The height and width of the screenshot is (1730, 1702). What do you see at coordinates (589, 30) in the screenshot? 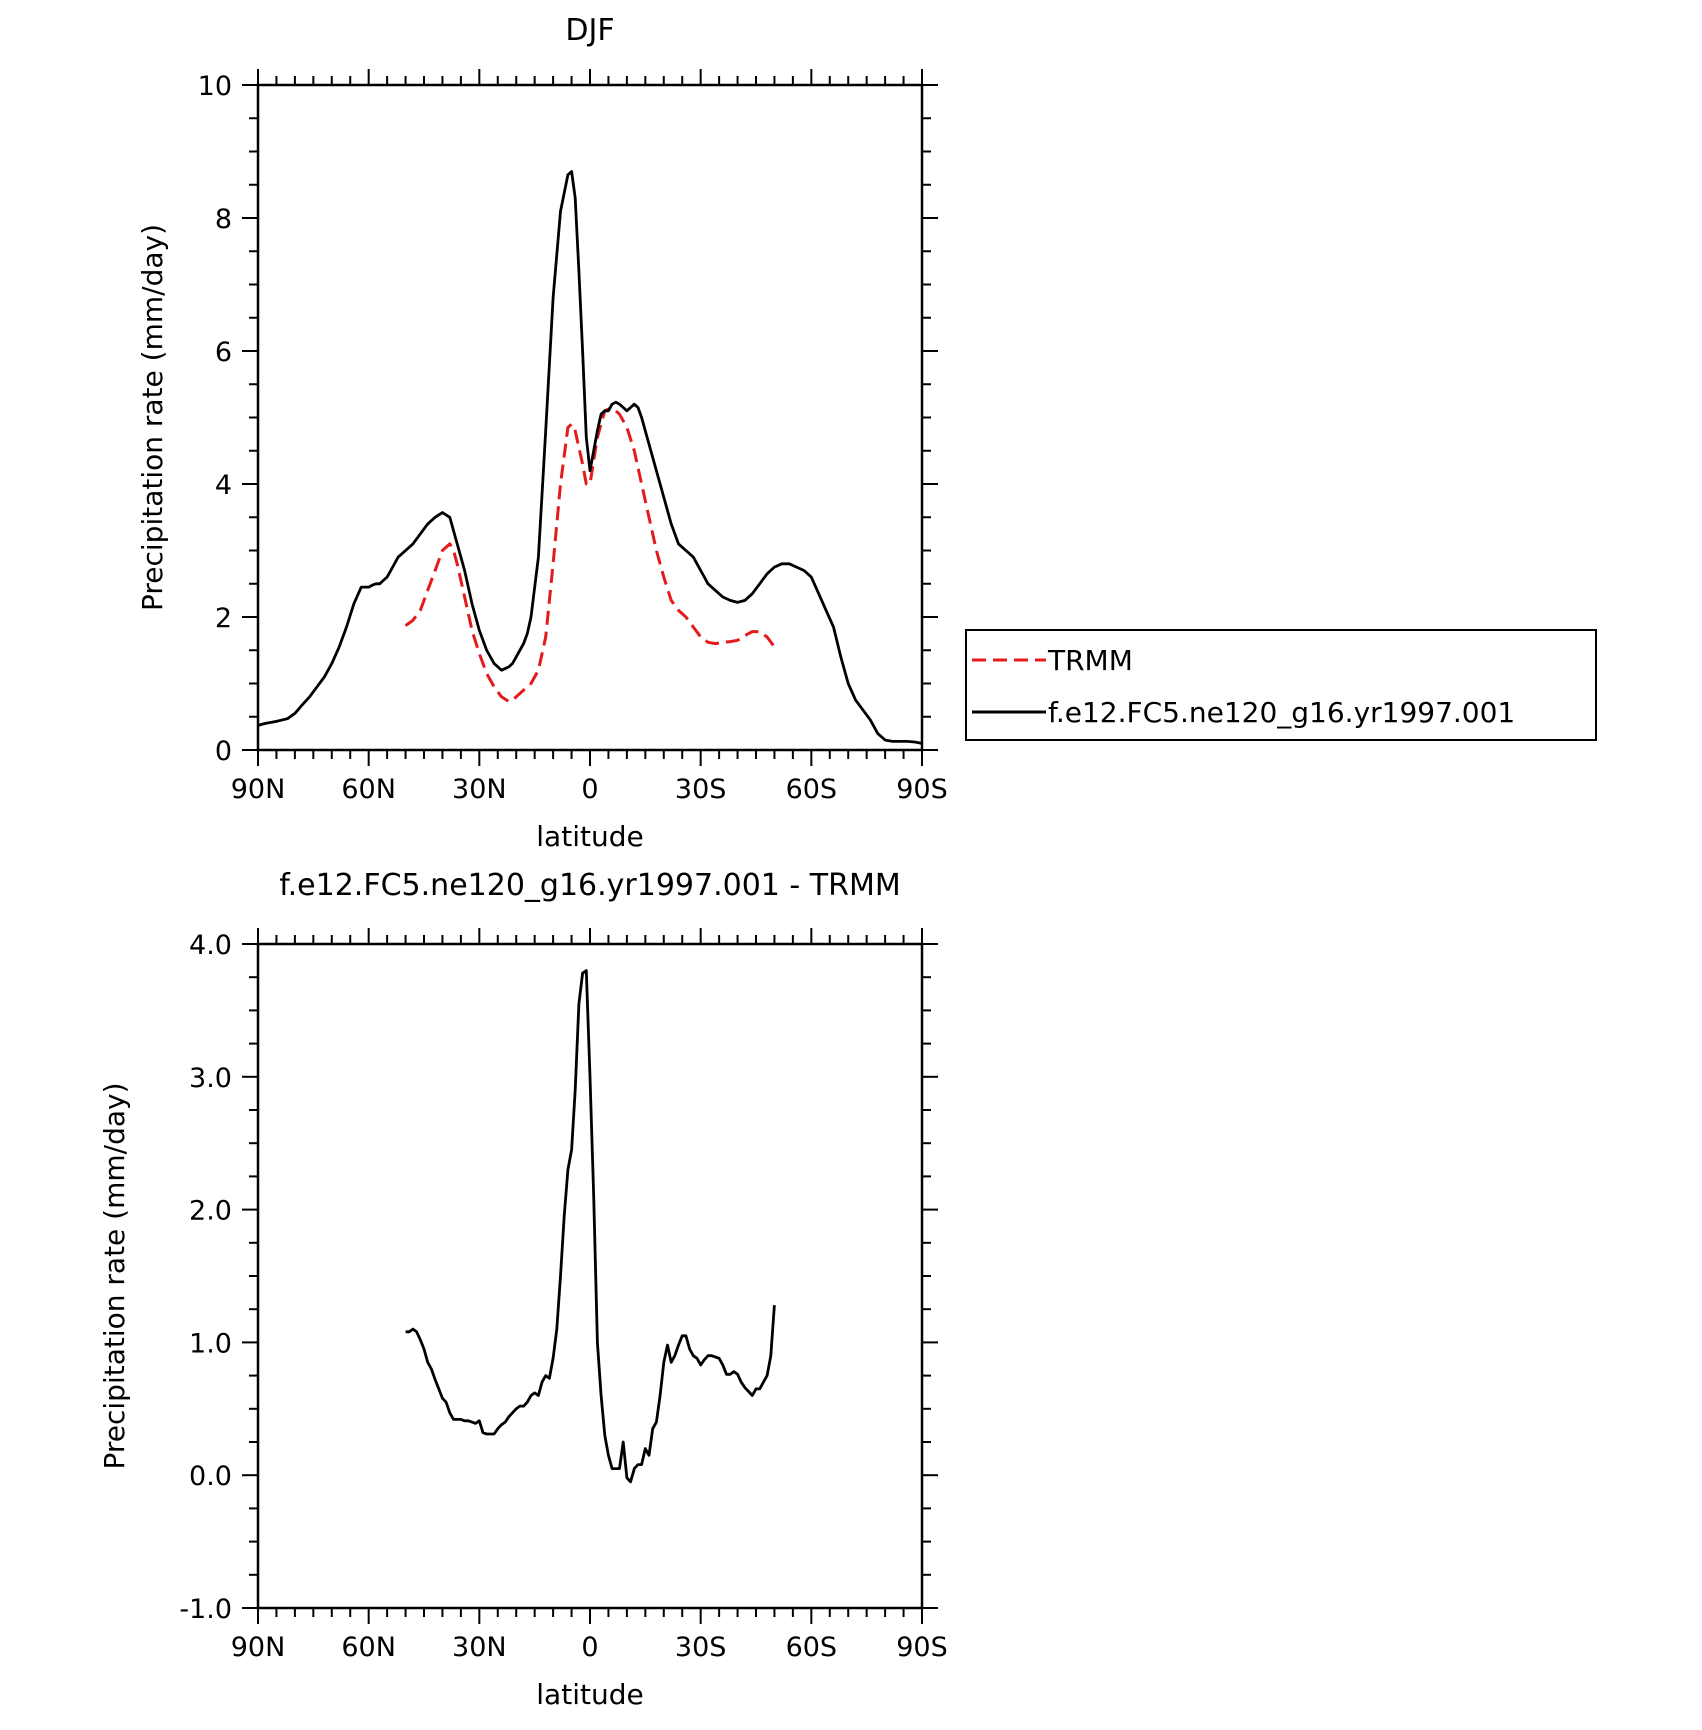
I see `chart-title: DJF` at bounding box center [589, 30].